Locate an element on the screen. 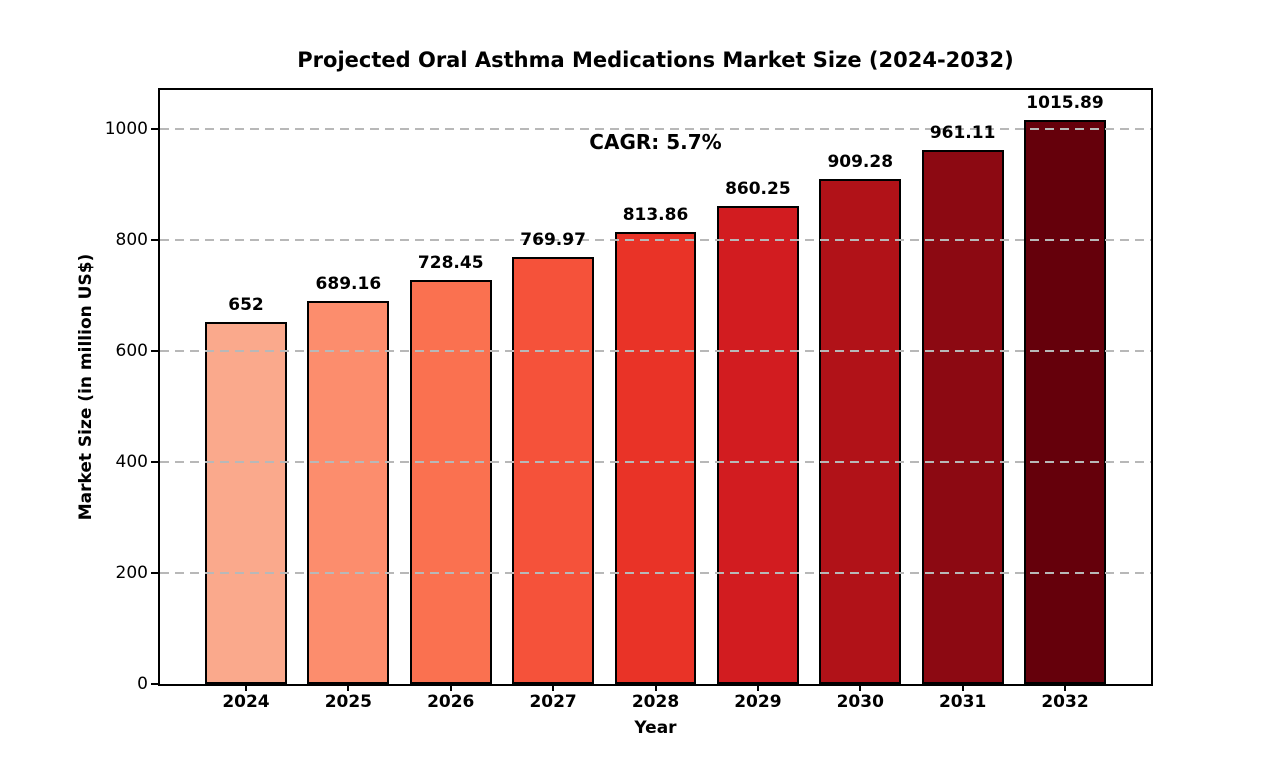  y-axis-label: Market Size (in million US$) is located at coordinates (86, 387).